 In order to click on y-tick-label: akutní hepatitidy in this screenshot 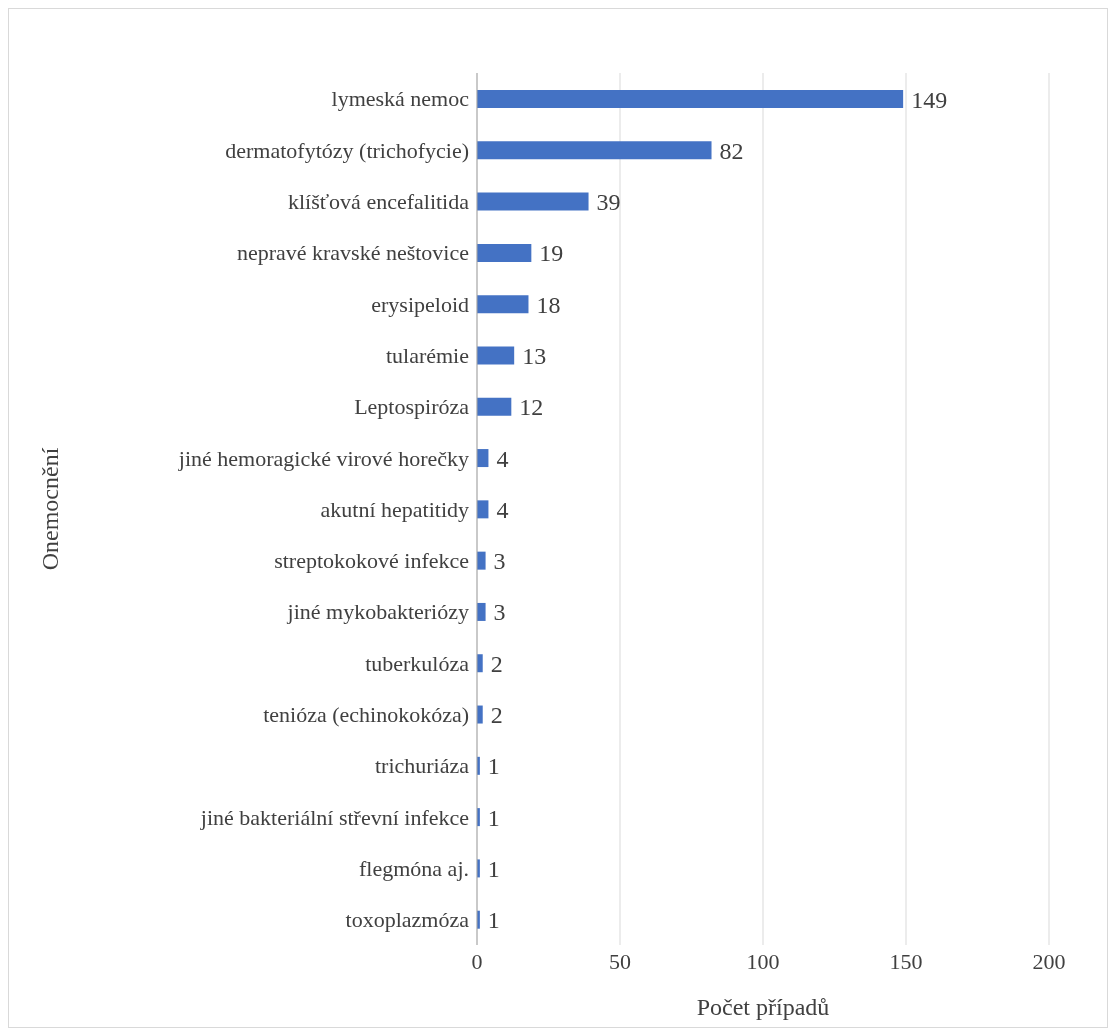, I will do `click(394, 509)`.